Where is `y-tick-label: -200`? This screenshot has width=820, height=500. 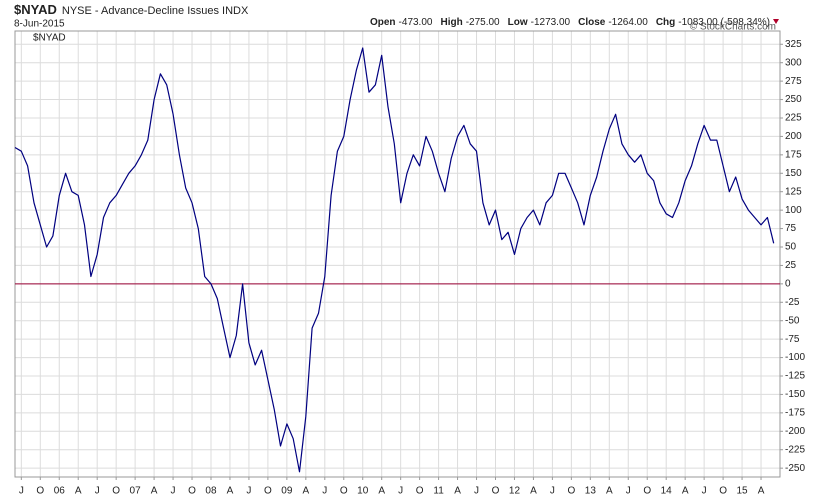
y-tick-label: -200 is located at coordinates (795, 431).